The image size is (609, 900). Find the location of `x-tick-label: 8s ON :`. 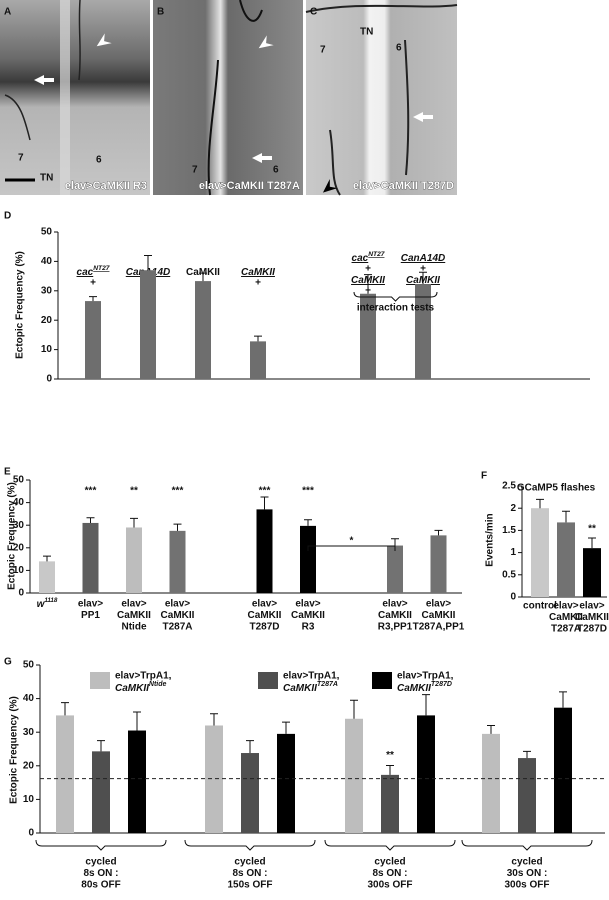

x-tick-label: 8s ON : is located at coordinates (100, 873).